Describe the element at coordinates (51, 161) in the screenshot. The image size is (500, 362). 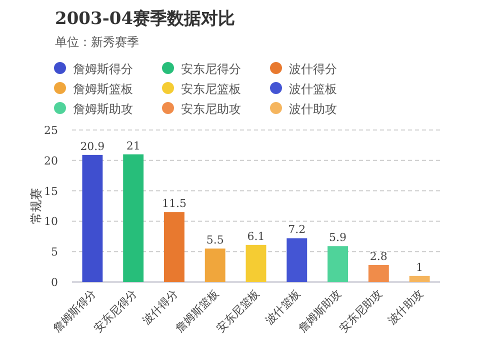
I see `y-tick-label: 20` at that location.